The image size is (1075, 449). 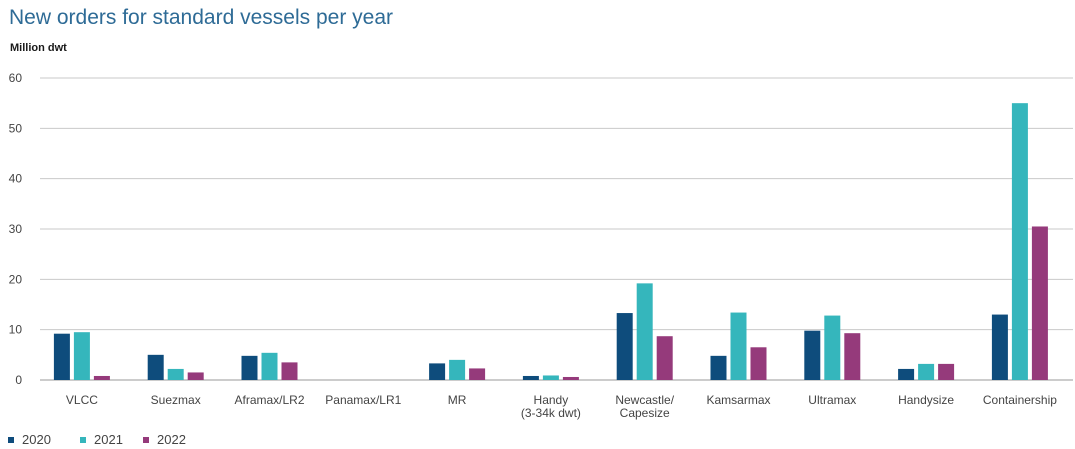 I want to click on y-tick-label: 10, so click(x=16, y=330).